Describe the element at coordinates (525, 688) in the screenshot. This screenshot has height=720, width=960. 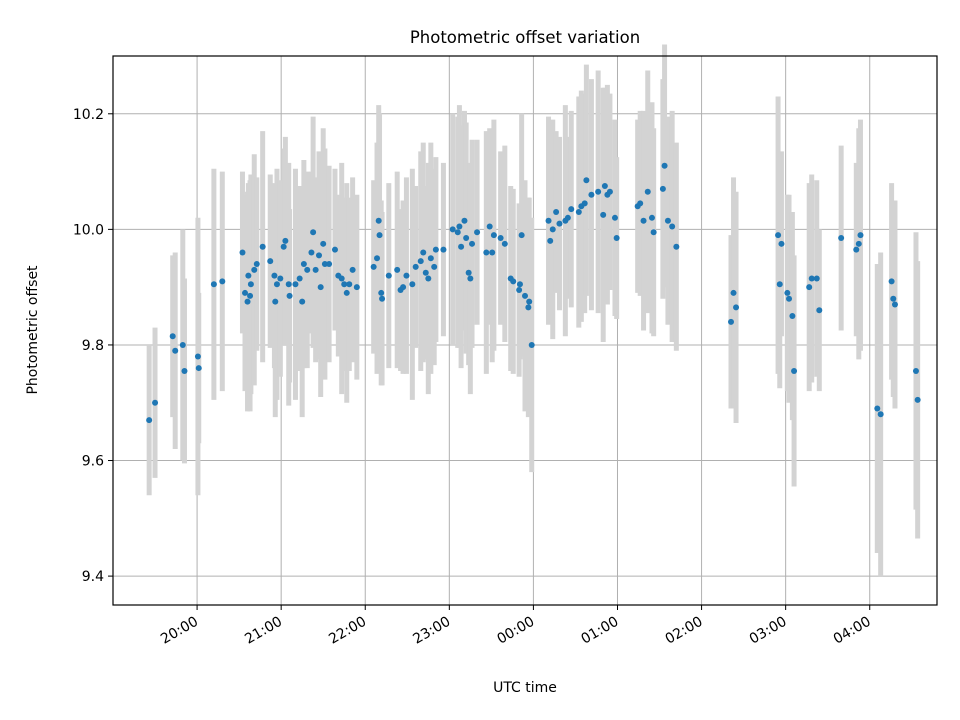
I see `x-axis-label: UTC time` at that location.